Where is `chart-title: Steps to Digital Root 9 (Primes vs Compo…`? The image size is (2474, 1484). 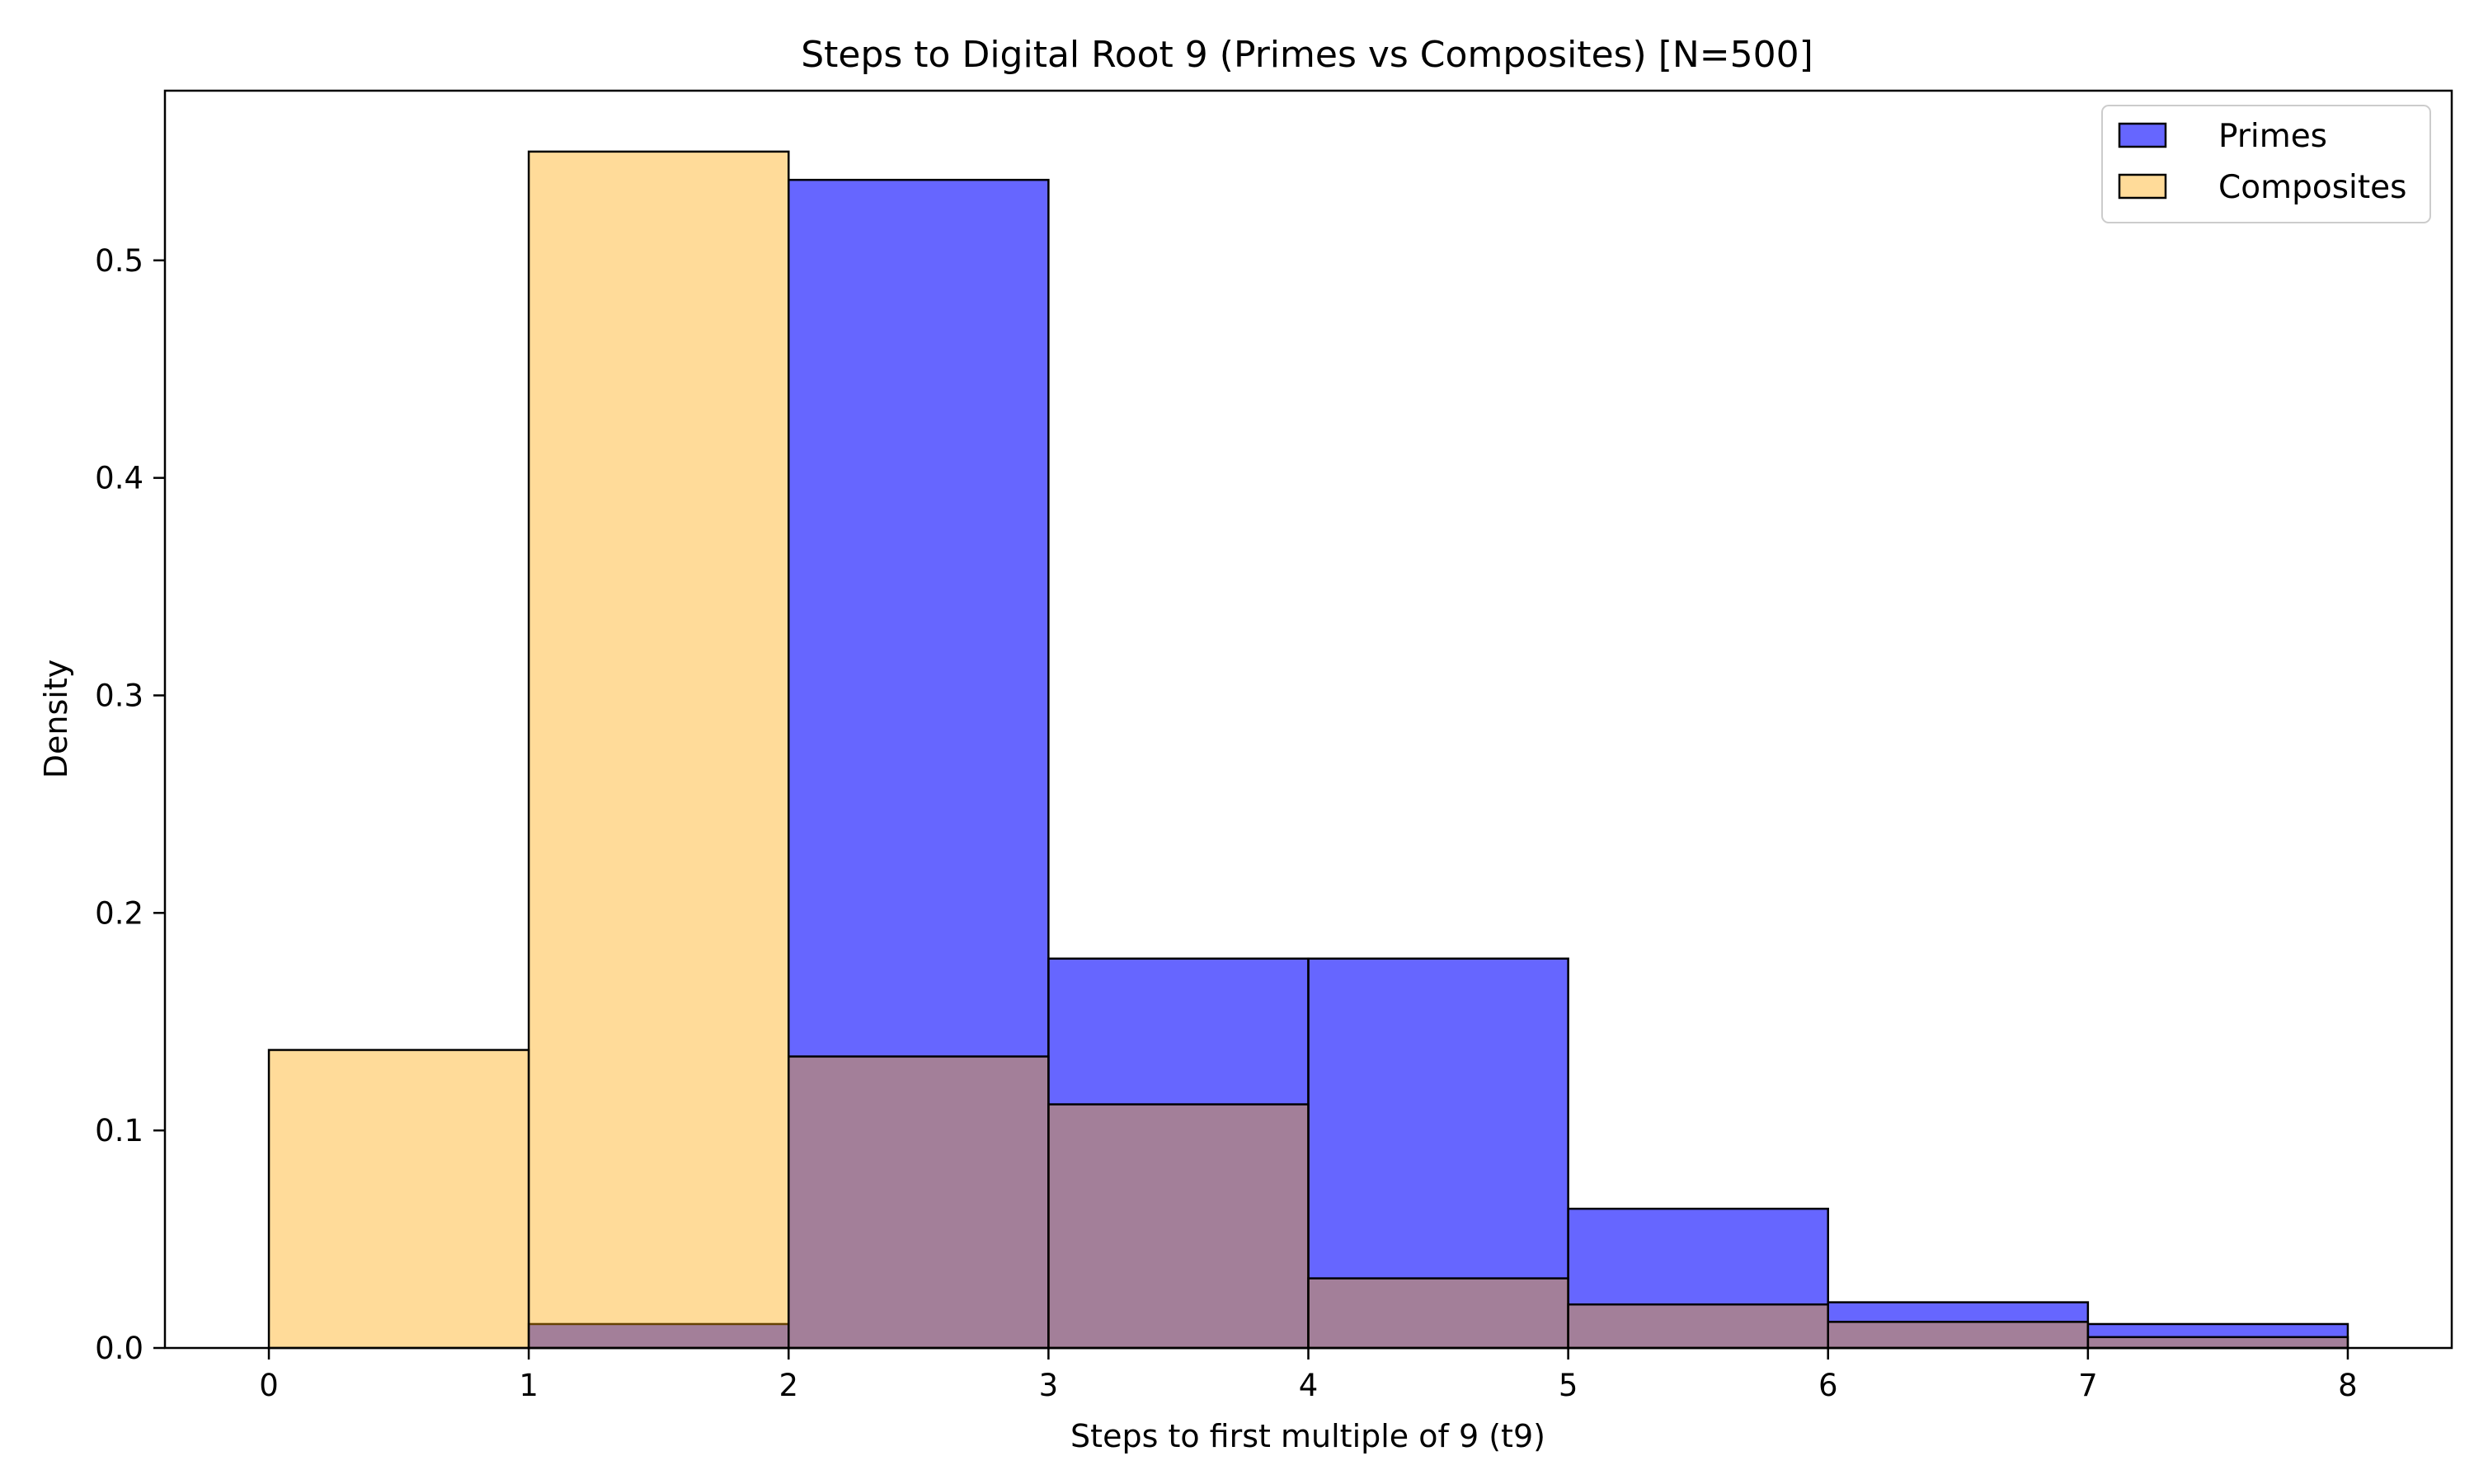 chart-title: Steps to Digital Root 9 (Primes vs Compo… is located at coordinates (1307, 55).